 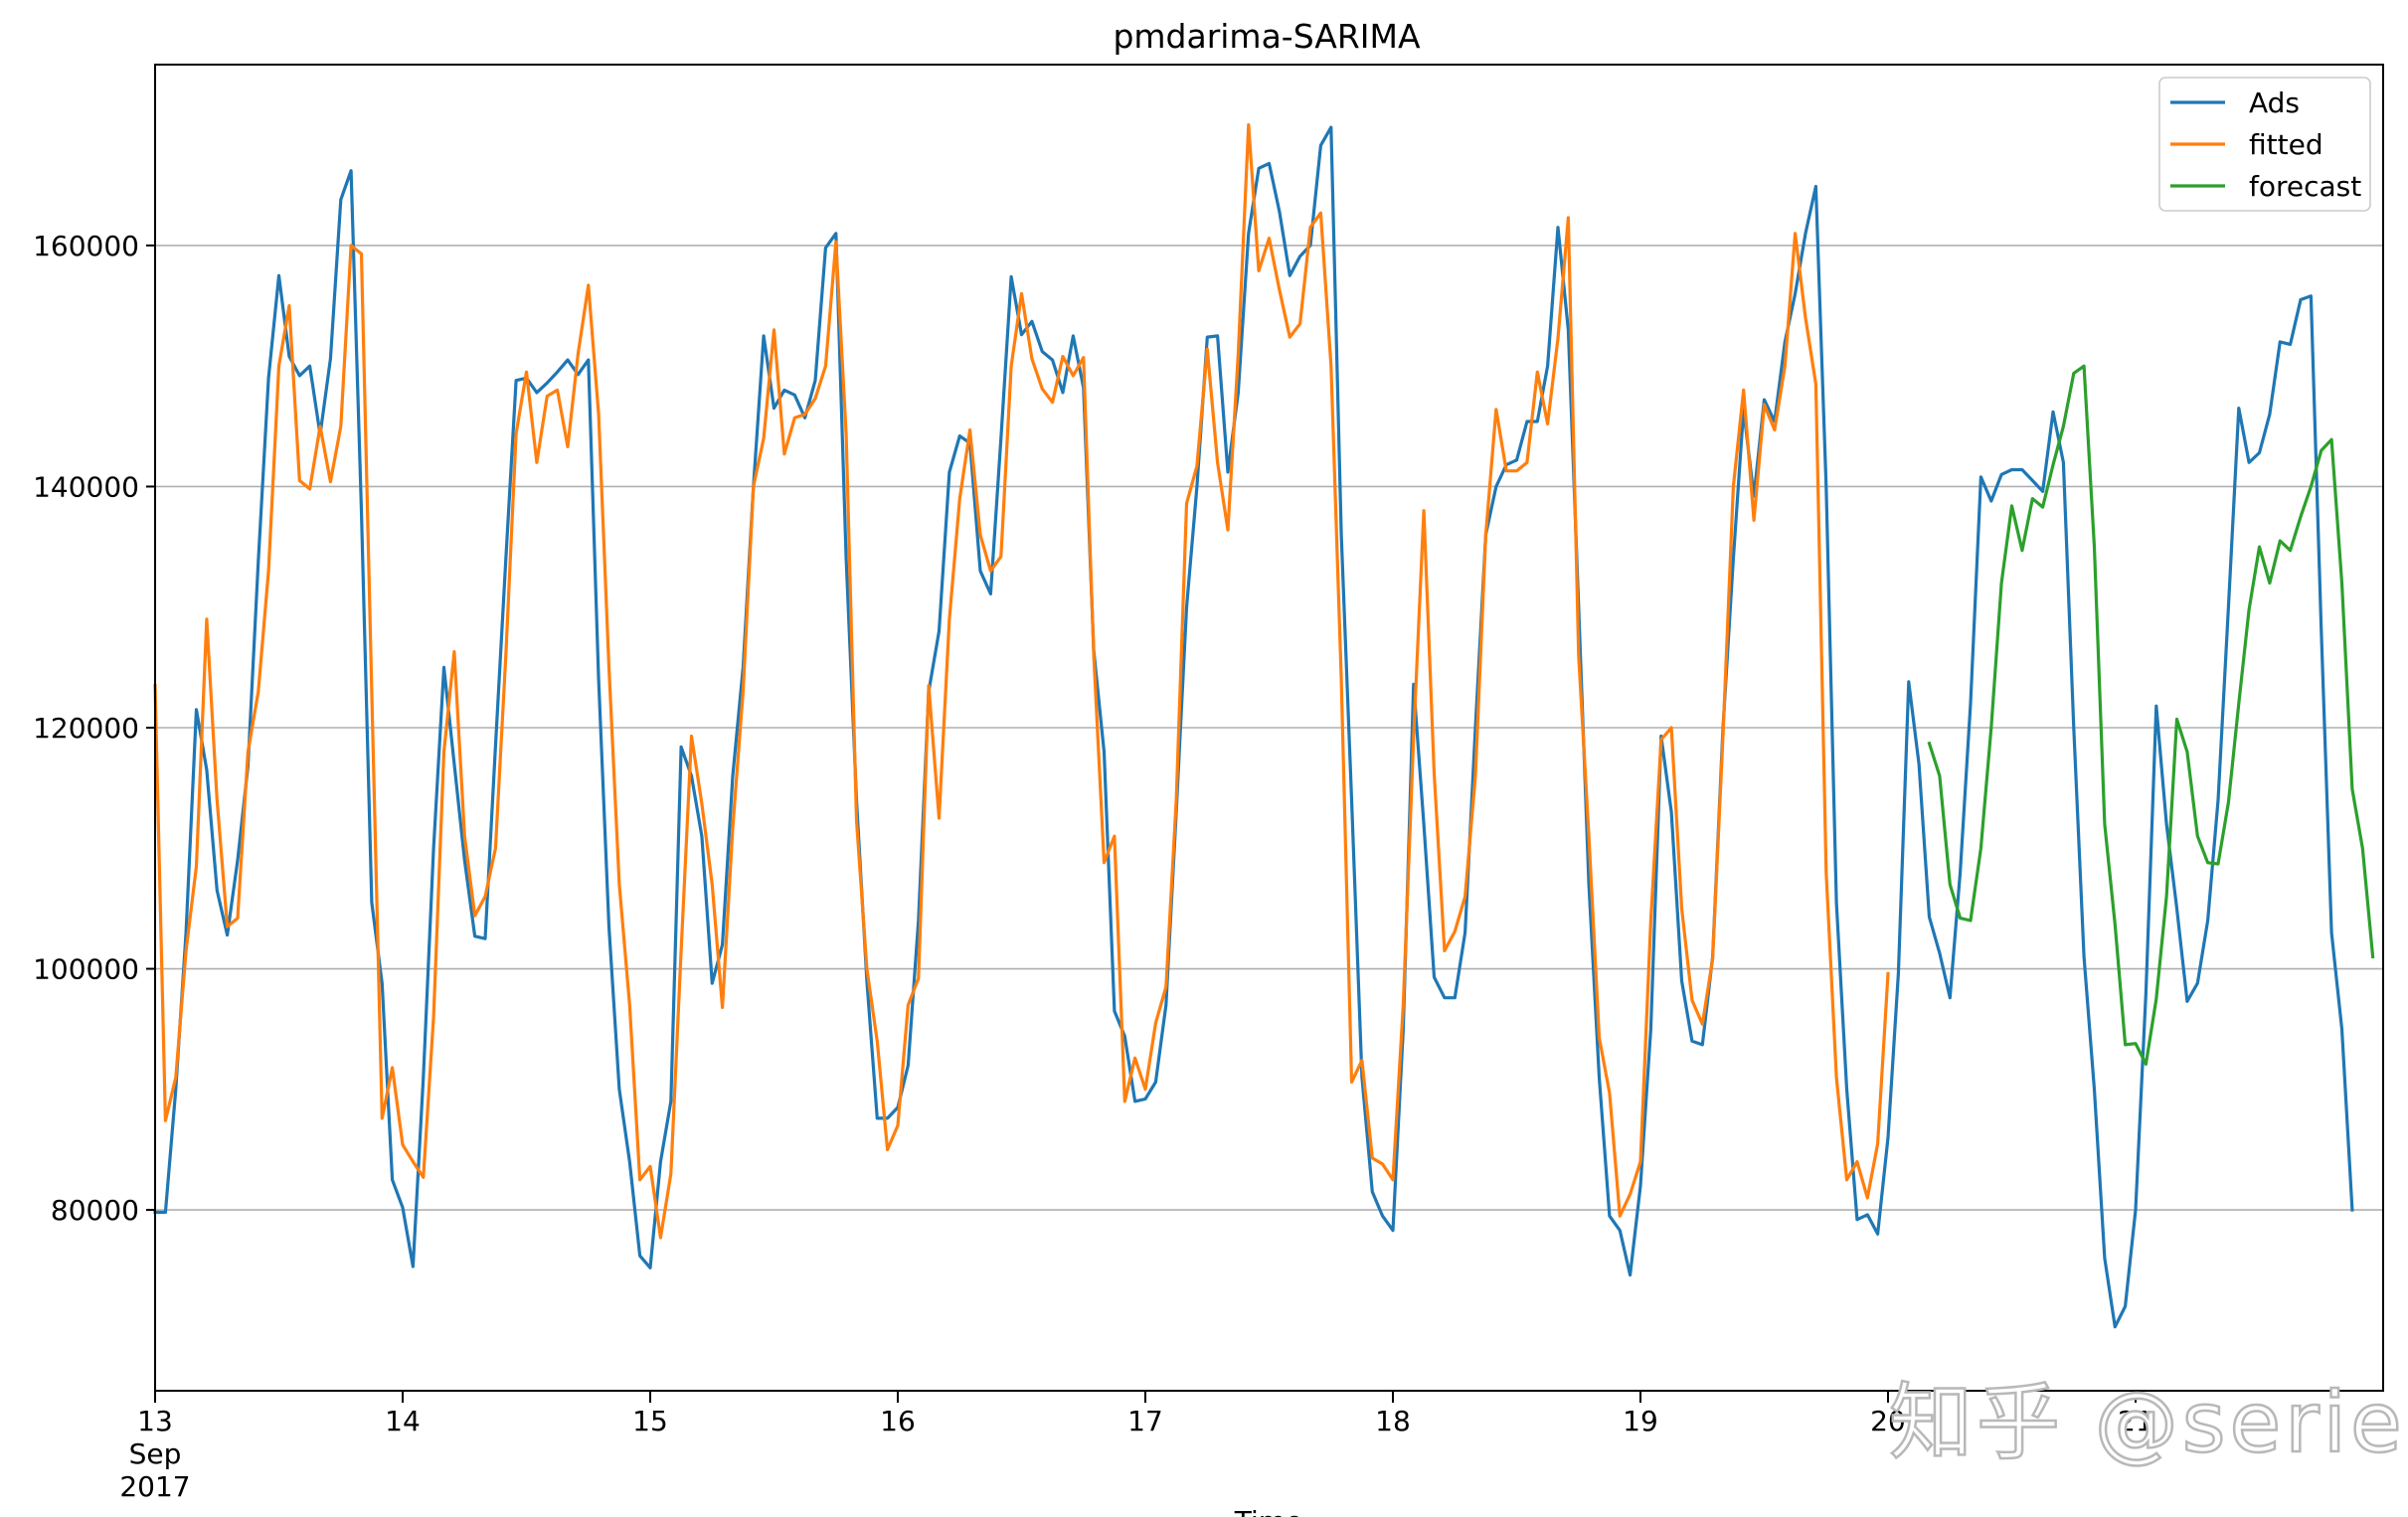 What do you see at coordinates (898, 1421) in the screenshot?
I see `x-tick-label: 16` at bounding box center [898, 1421].